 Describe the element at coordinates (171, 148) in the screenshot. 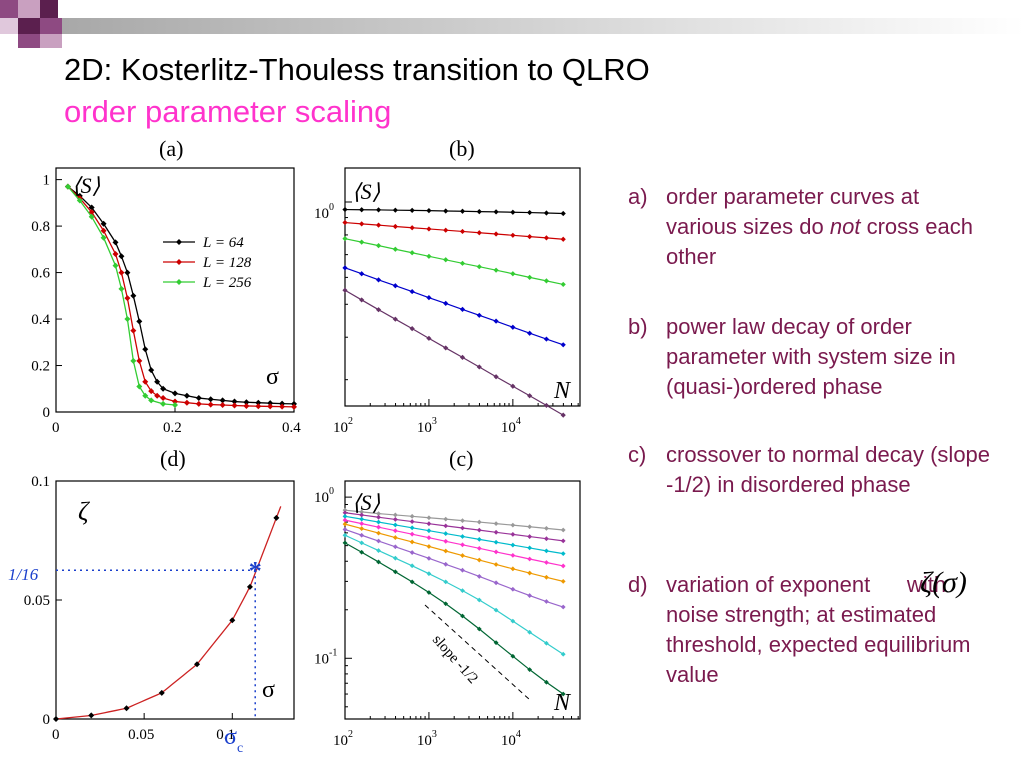

I see `panel-a-label: (a)` at that location.